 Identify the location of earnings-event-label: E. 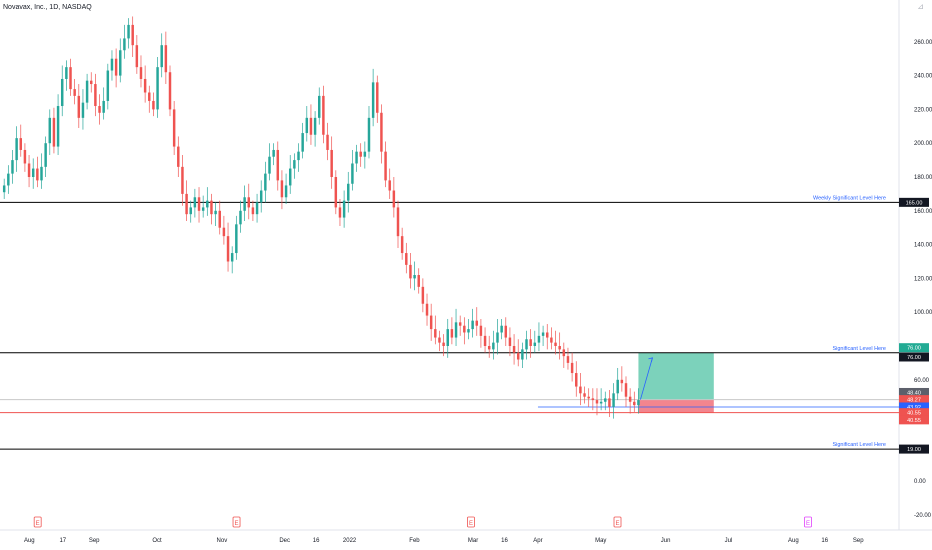
(471, 524).